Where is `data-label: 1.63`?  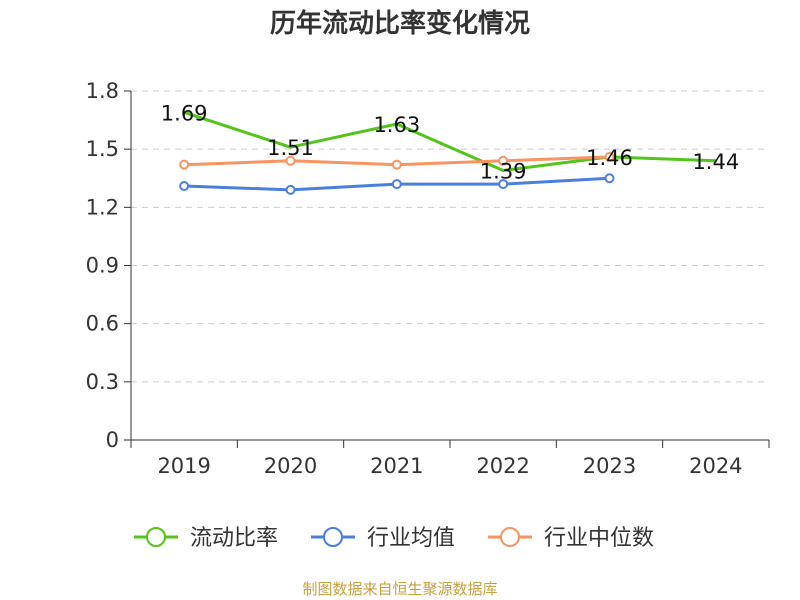 data-label: 1.63 is located at coordinates (396, 125).